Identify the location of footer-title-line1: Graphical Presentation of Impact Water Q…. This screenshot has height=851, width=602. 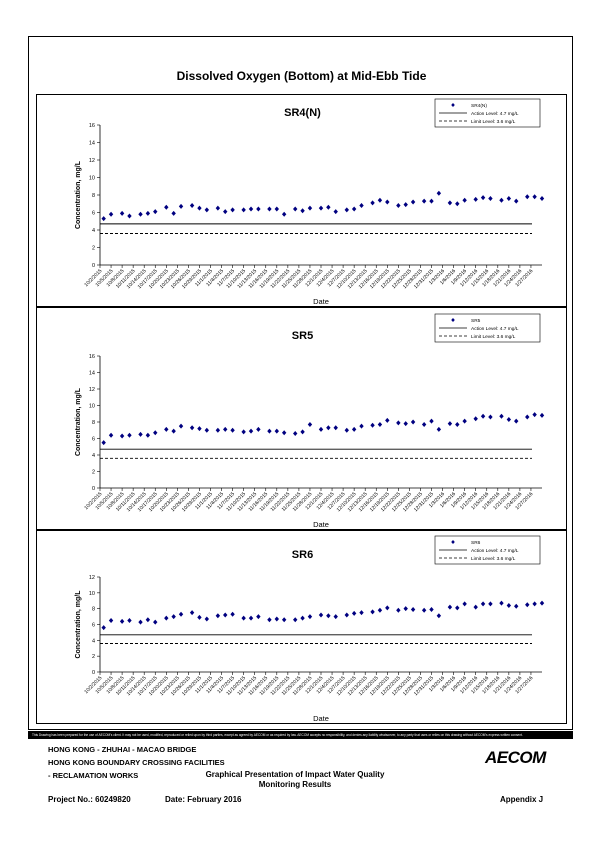
(295, 774).